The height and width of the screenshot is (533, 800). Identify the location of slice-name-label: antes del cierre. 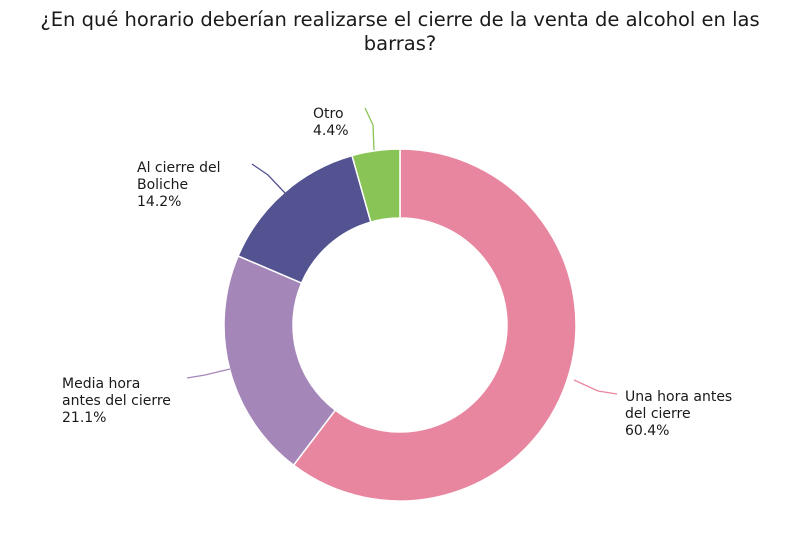
(116, 401).